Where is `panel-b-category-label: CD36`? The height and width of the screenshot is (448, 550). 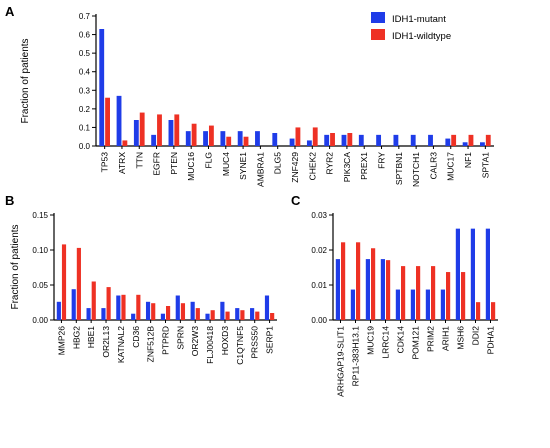
panel-b-category-label: CD36 is located at coordinates (136, 337).